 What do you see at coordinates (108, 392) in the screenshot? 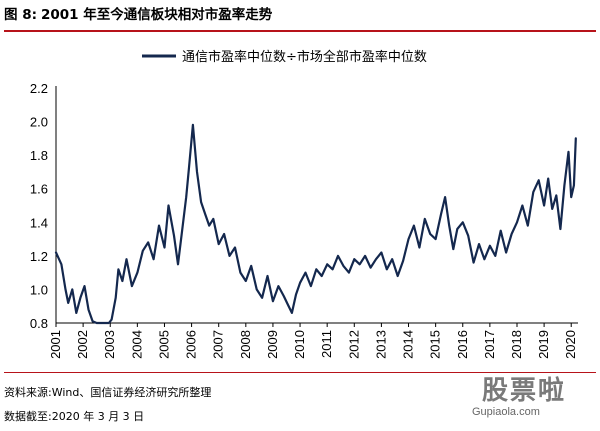
I see `source-note: 资料来源:Wind、国信证券经济研究所整理` at bounding box center [108, 392].